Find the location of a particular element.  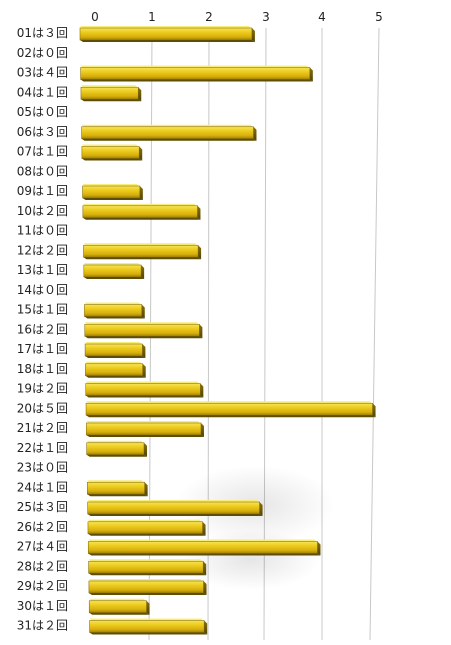

bar-18は１回 is located at coordinates (115, 369).